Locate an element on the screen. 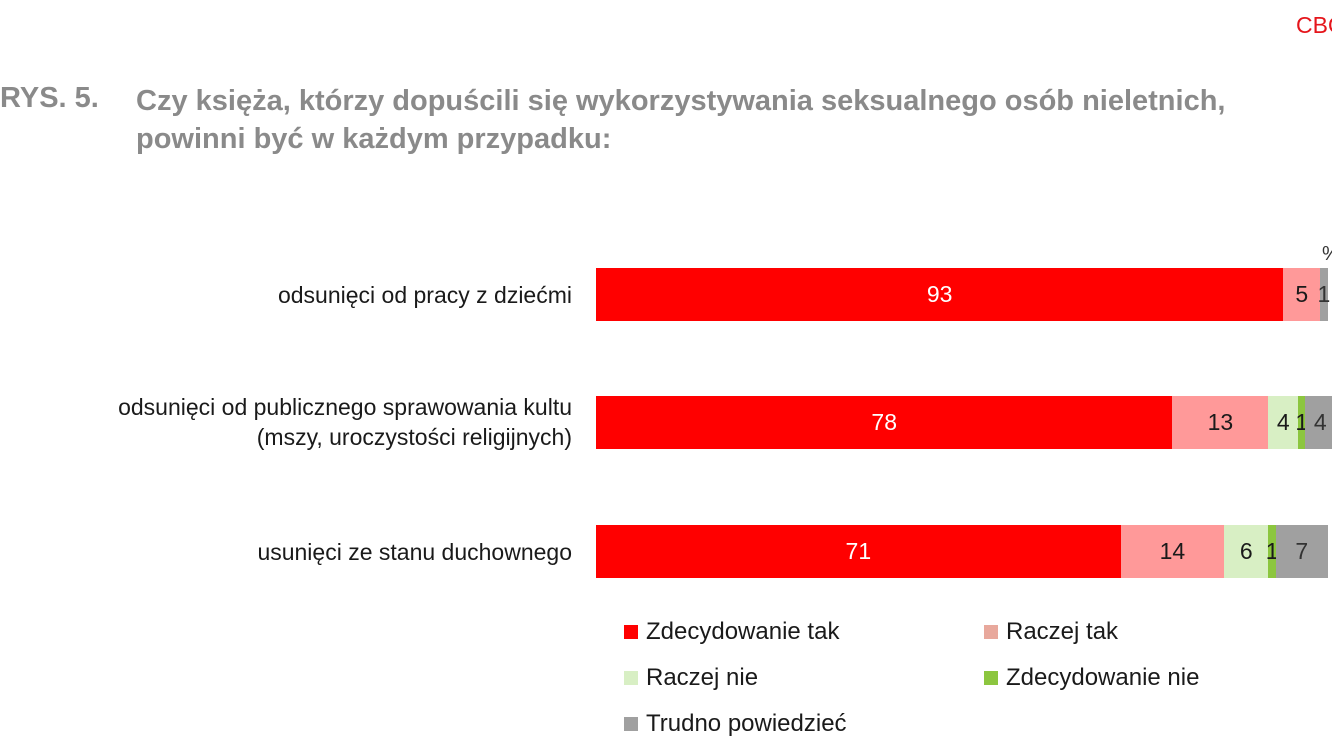  bar-segment: 6 is located at coordinates (1246, 551).